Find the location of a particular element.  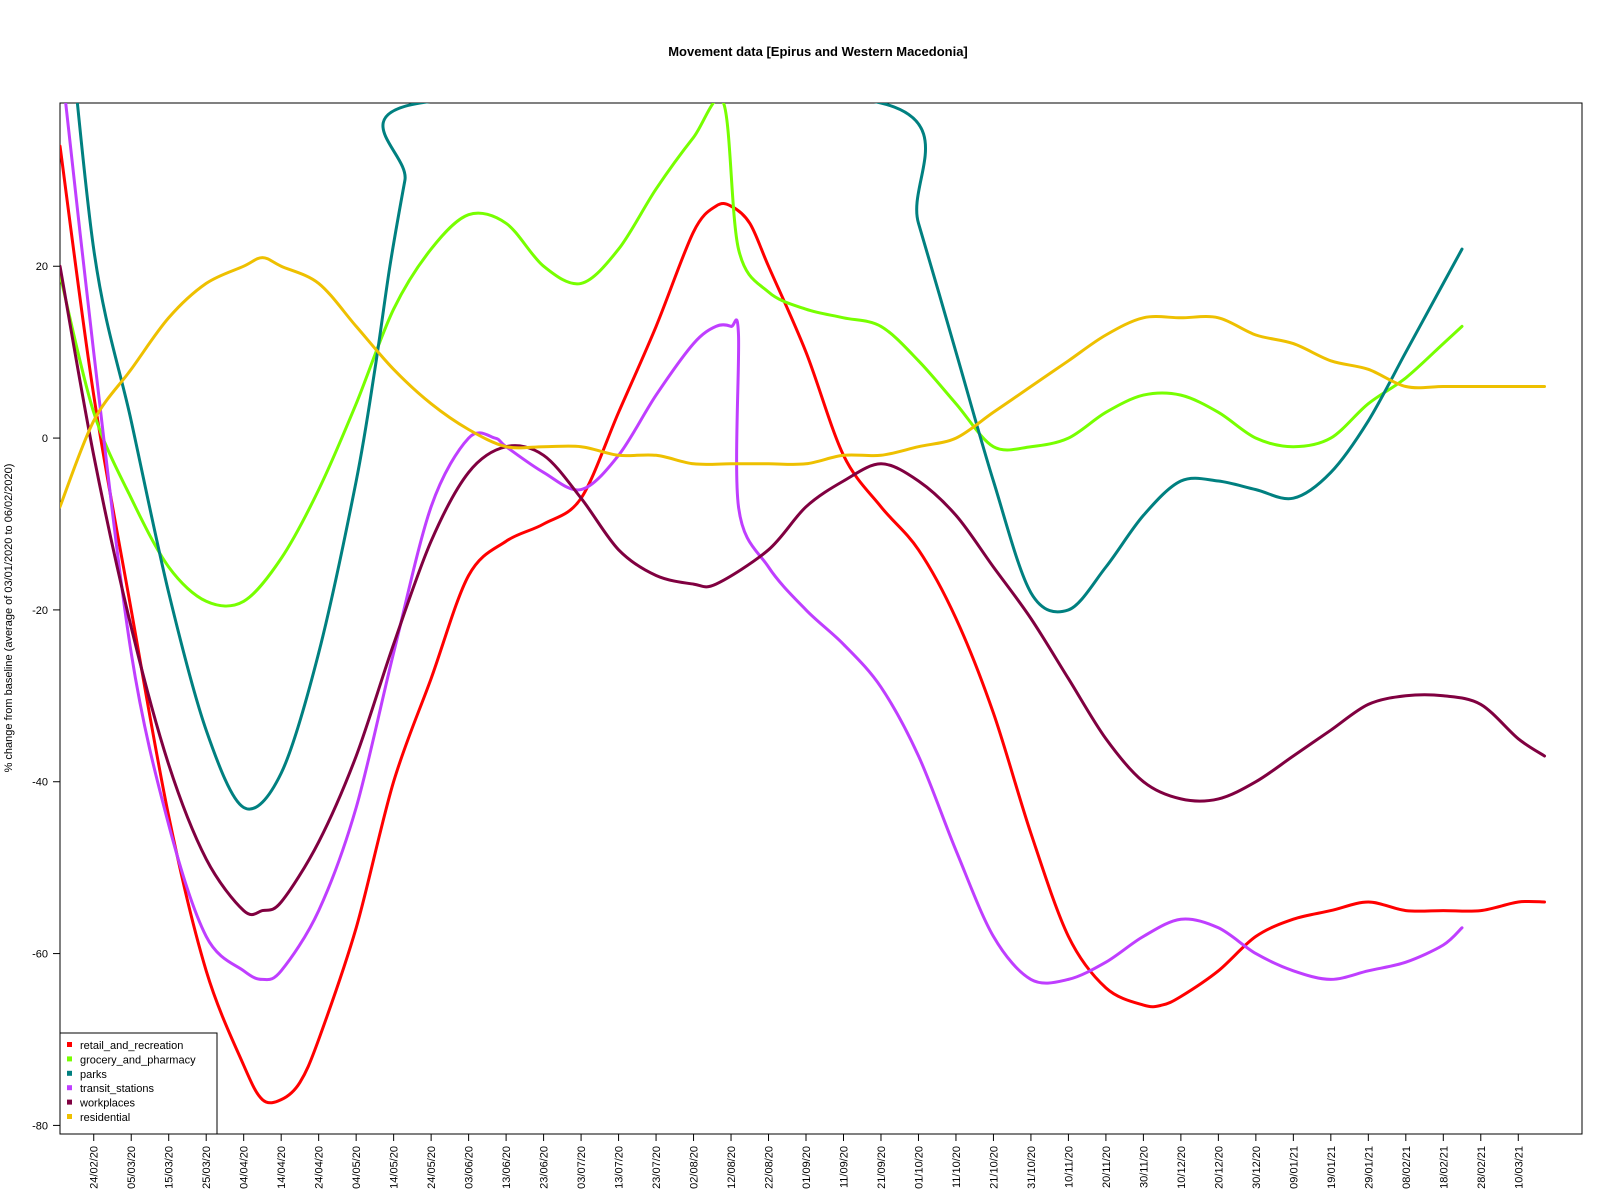

x-tick-label: 04/05/20 is located at coordinates (357, 1167).